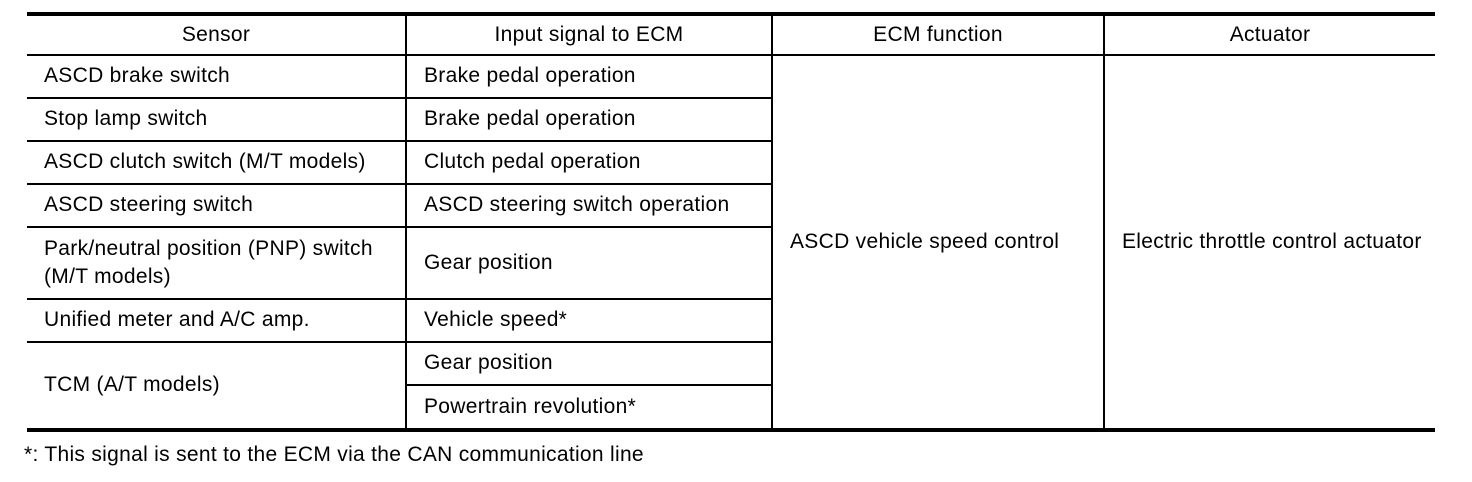  I want to click on table-row: Stop lamp switch Brake pedal operation, so click(731, 120).